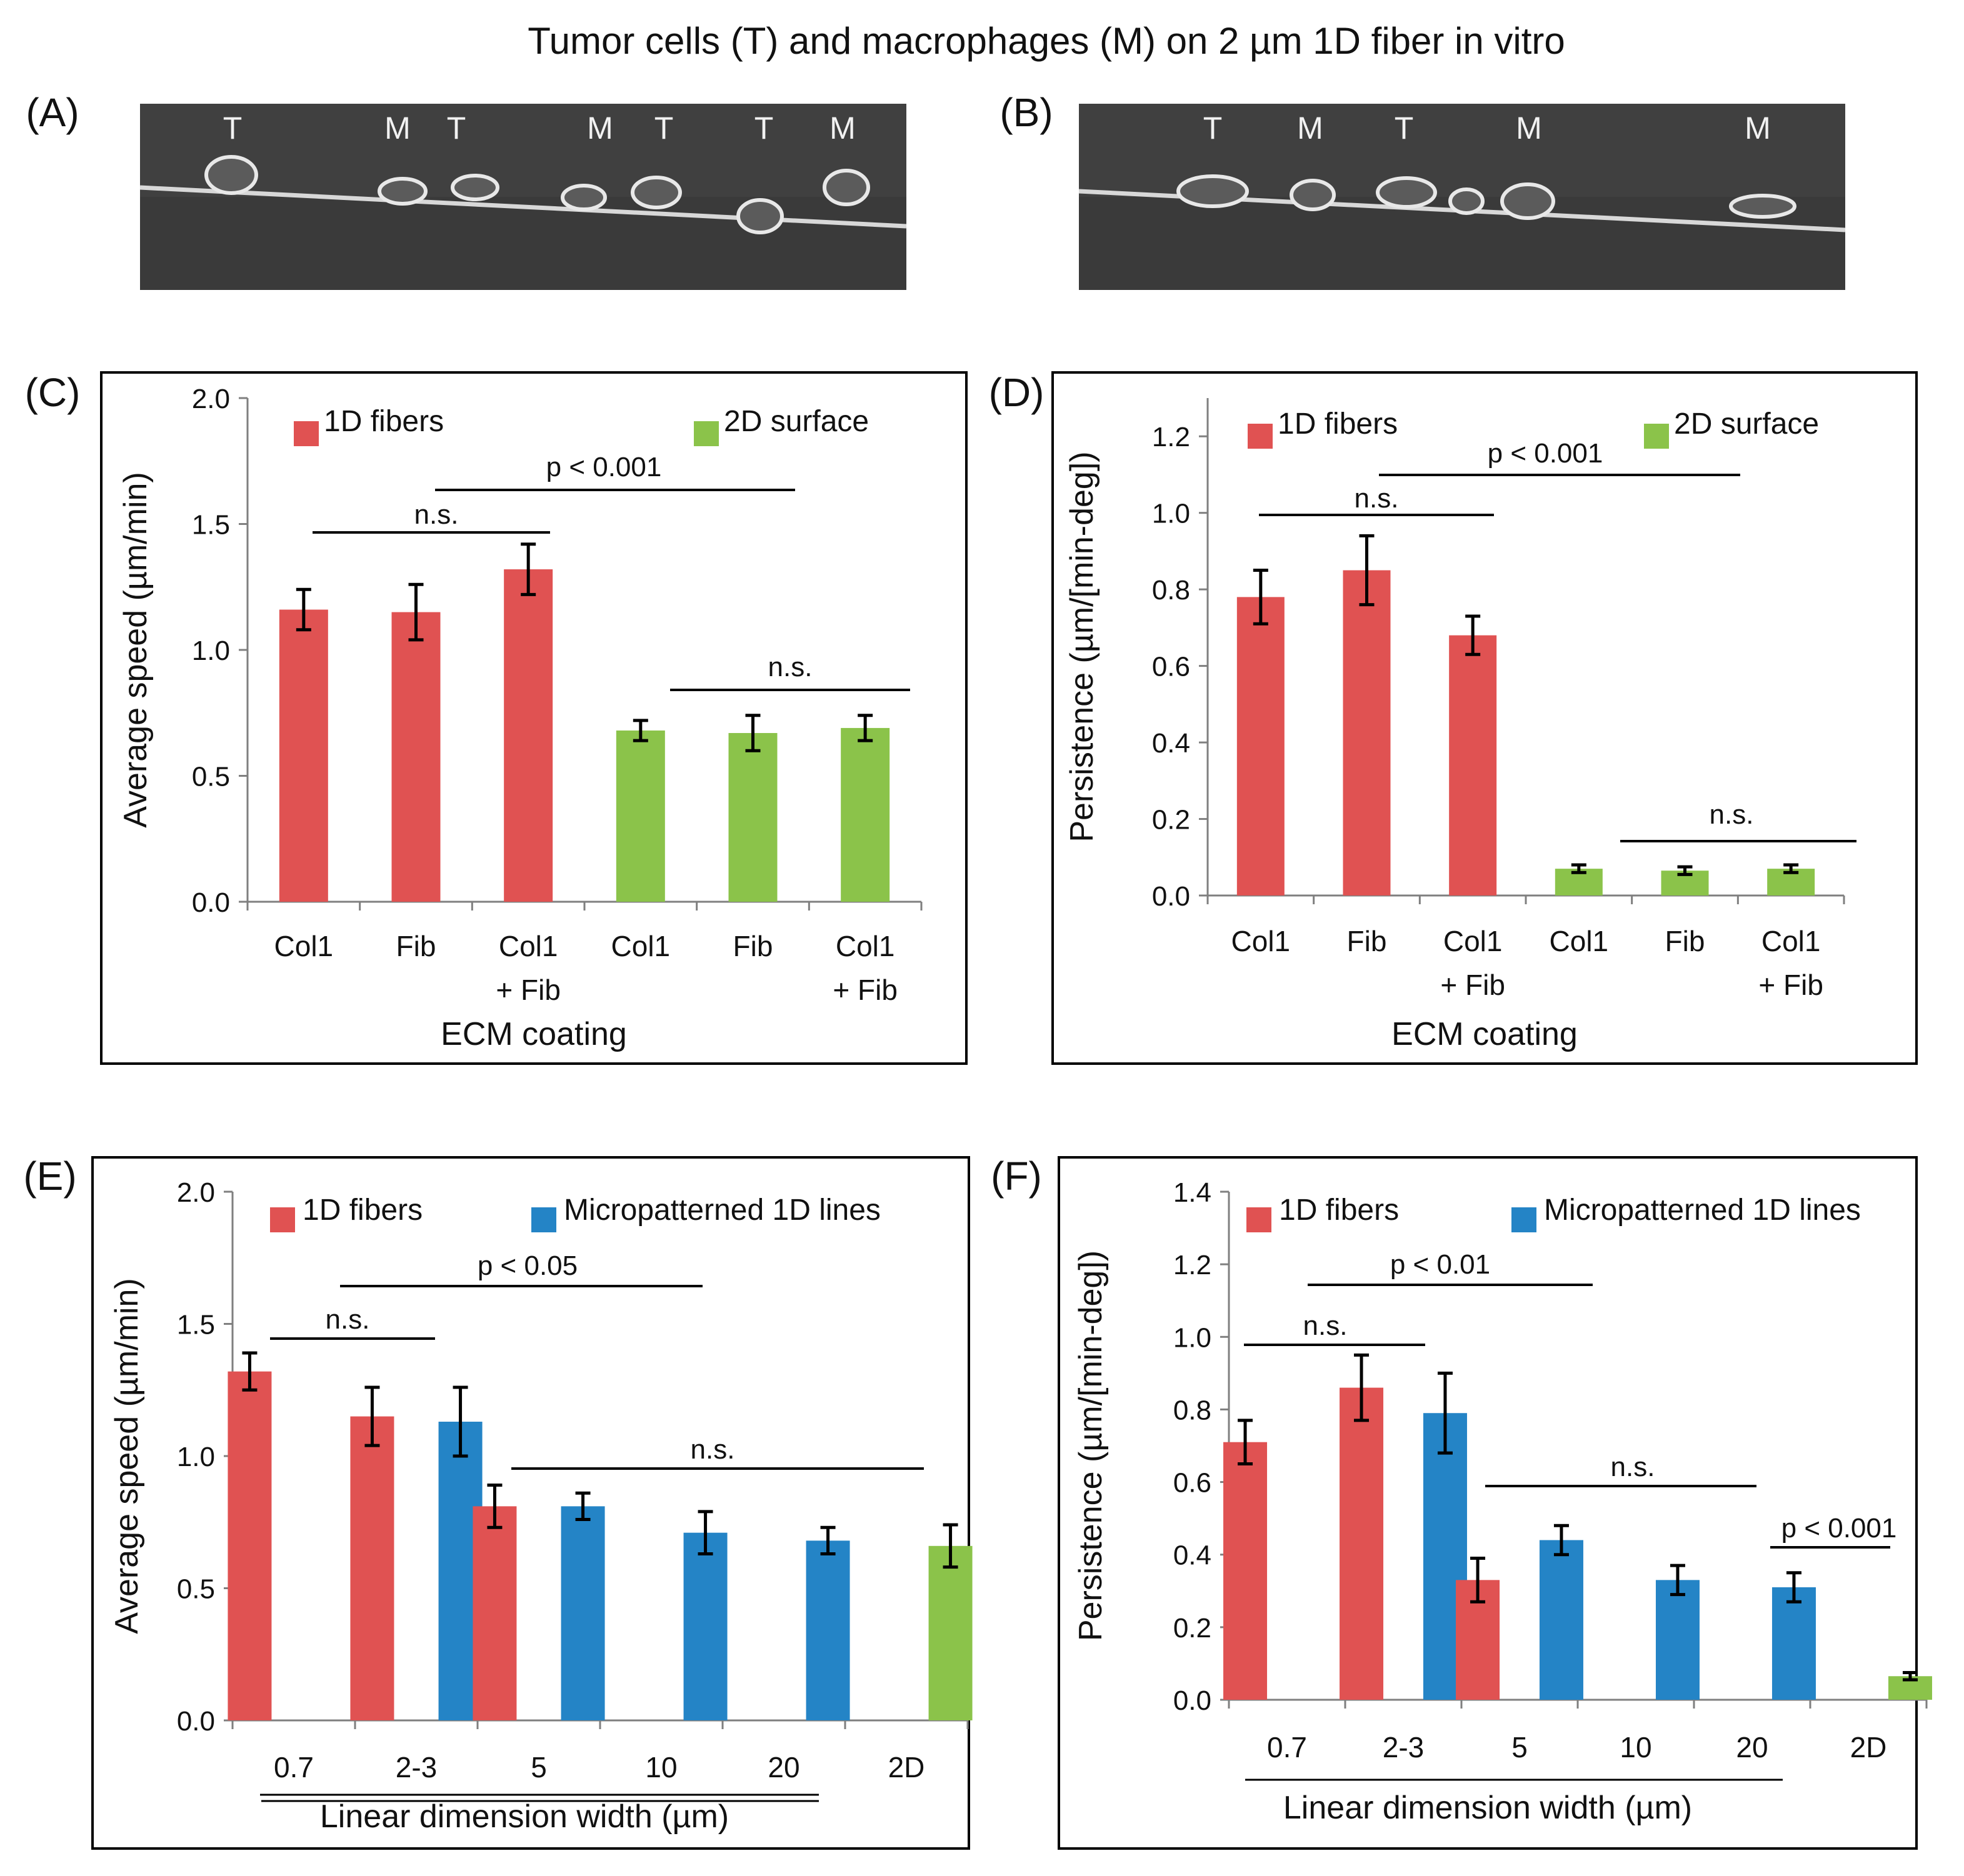  Describe the element at coordinates (1171, 820) in the screenshot. I see `y-tick-label: 0.2` at that location.